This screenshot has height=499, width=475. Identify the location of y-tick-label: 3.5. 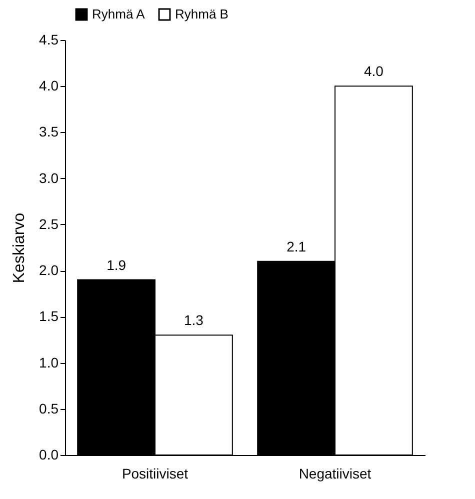
(49, 132).